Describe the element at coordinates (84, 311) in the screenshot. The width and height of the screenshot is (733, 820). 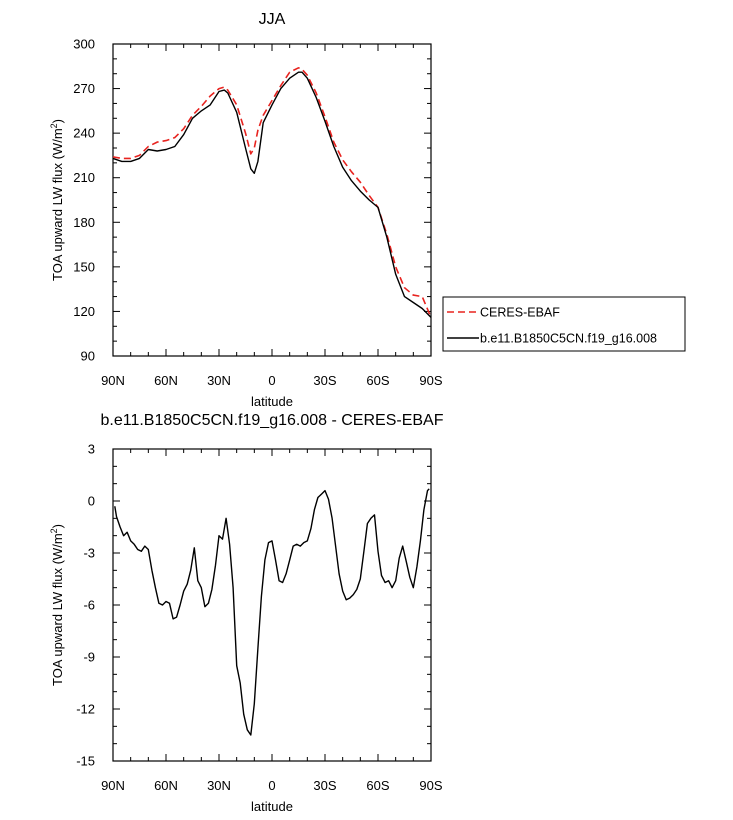
I see `y-tick-label: 120` at that location.